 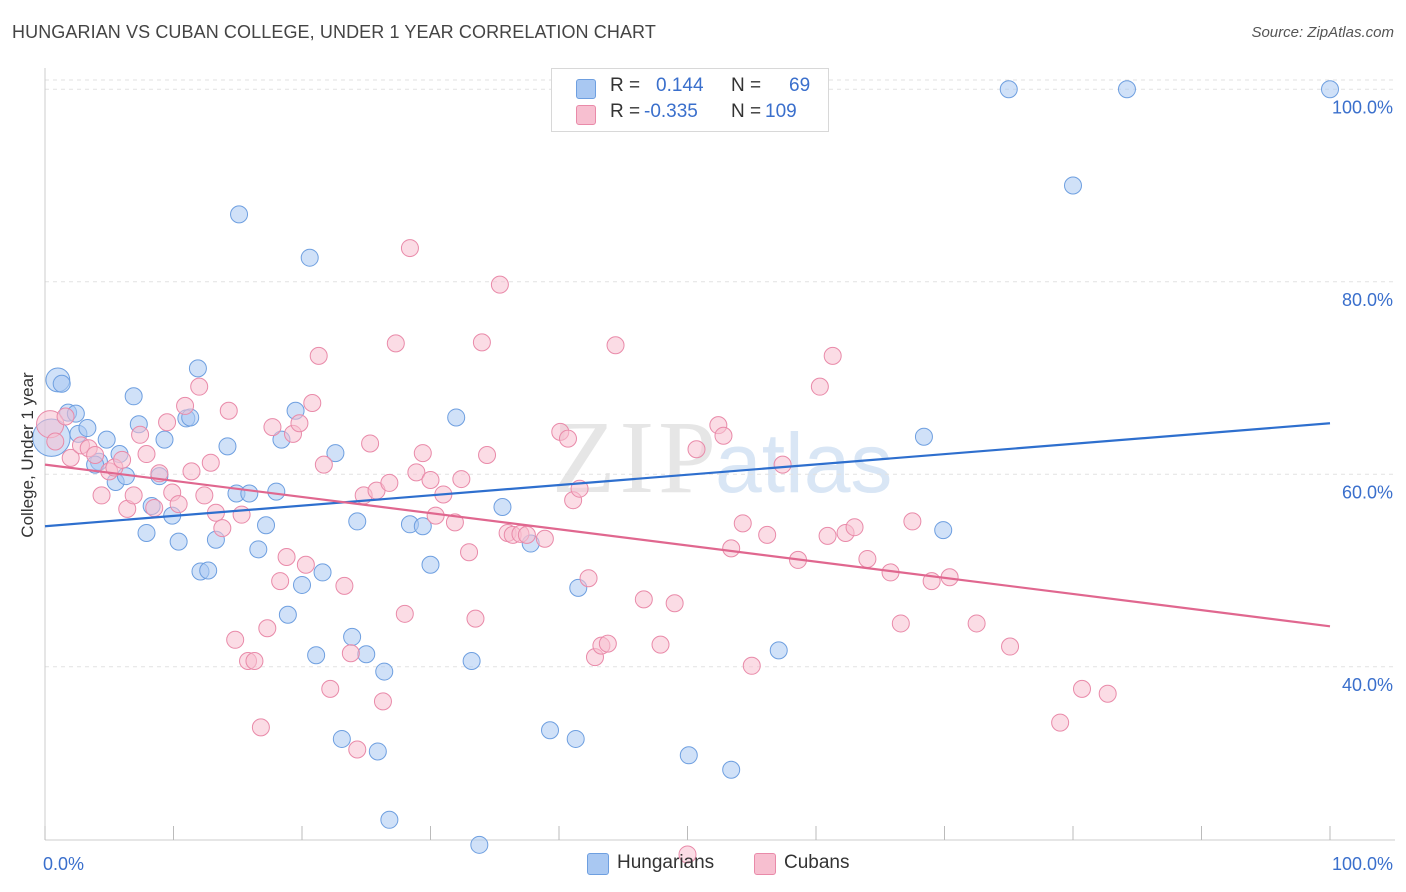 What do you see at coordinates (625, 85) in the screenshot?
I see `legend-r-label: R =` at bounding box center [625, 85].